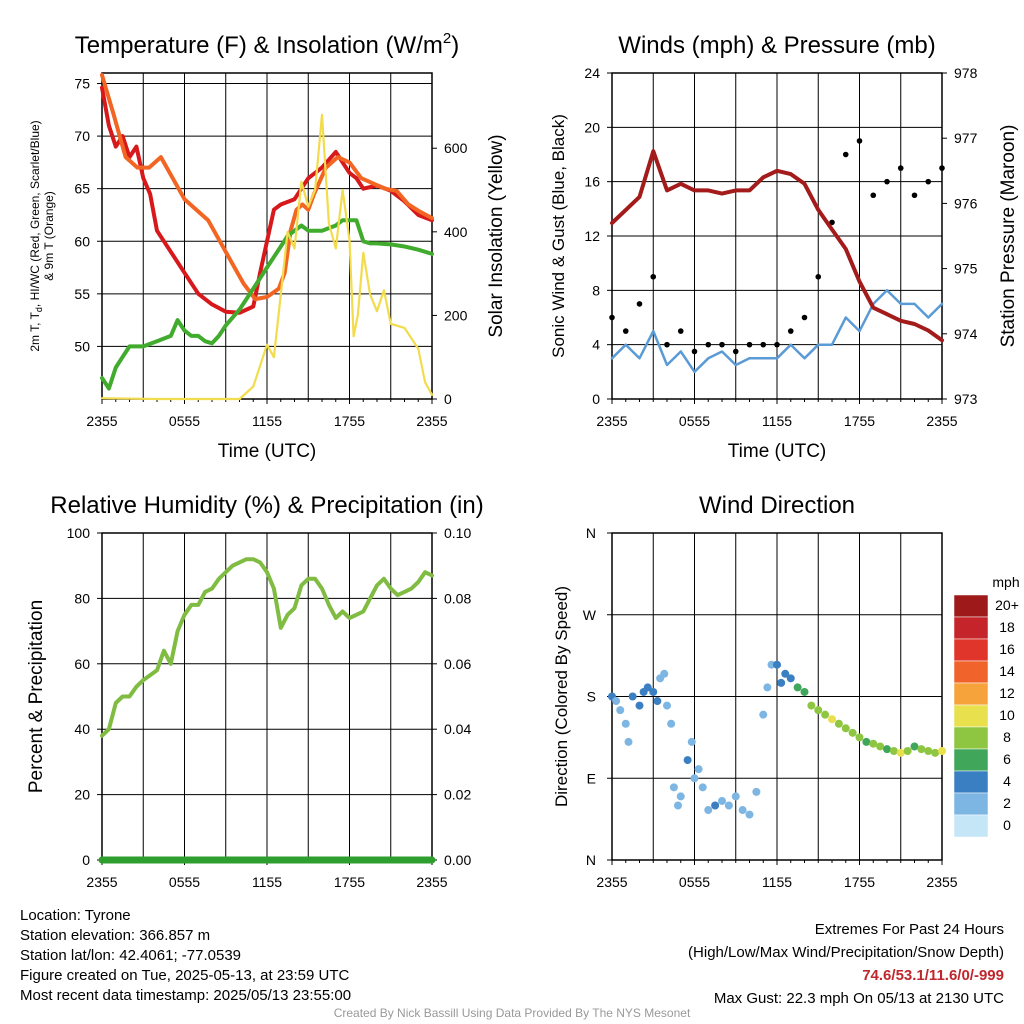  What do you see at coordinates (448, 399) in the screenshot?
I see `y2-tick-label: 0` at bounding box center [448, 399].